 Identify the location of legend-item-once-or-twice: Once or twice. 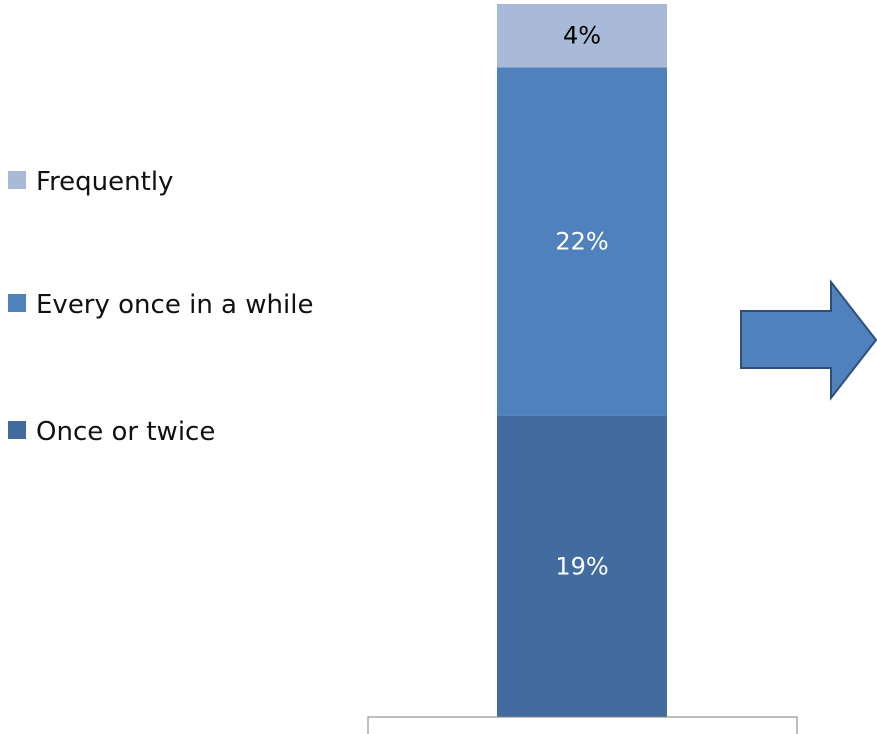
(111, 432).